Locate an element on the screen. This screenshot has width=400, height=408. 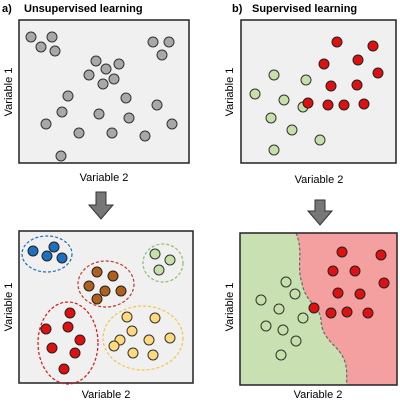
panel-a-xlabel: Variable 2 is located at coordinates (104, 178).